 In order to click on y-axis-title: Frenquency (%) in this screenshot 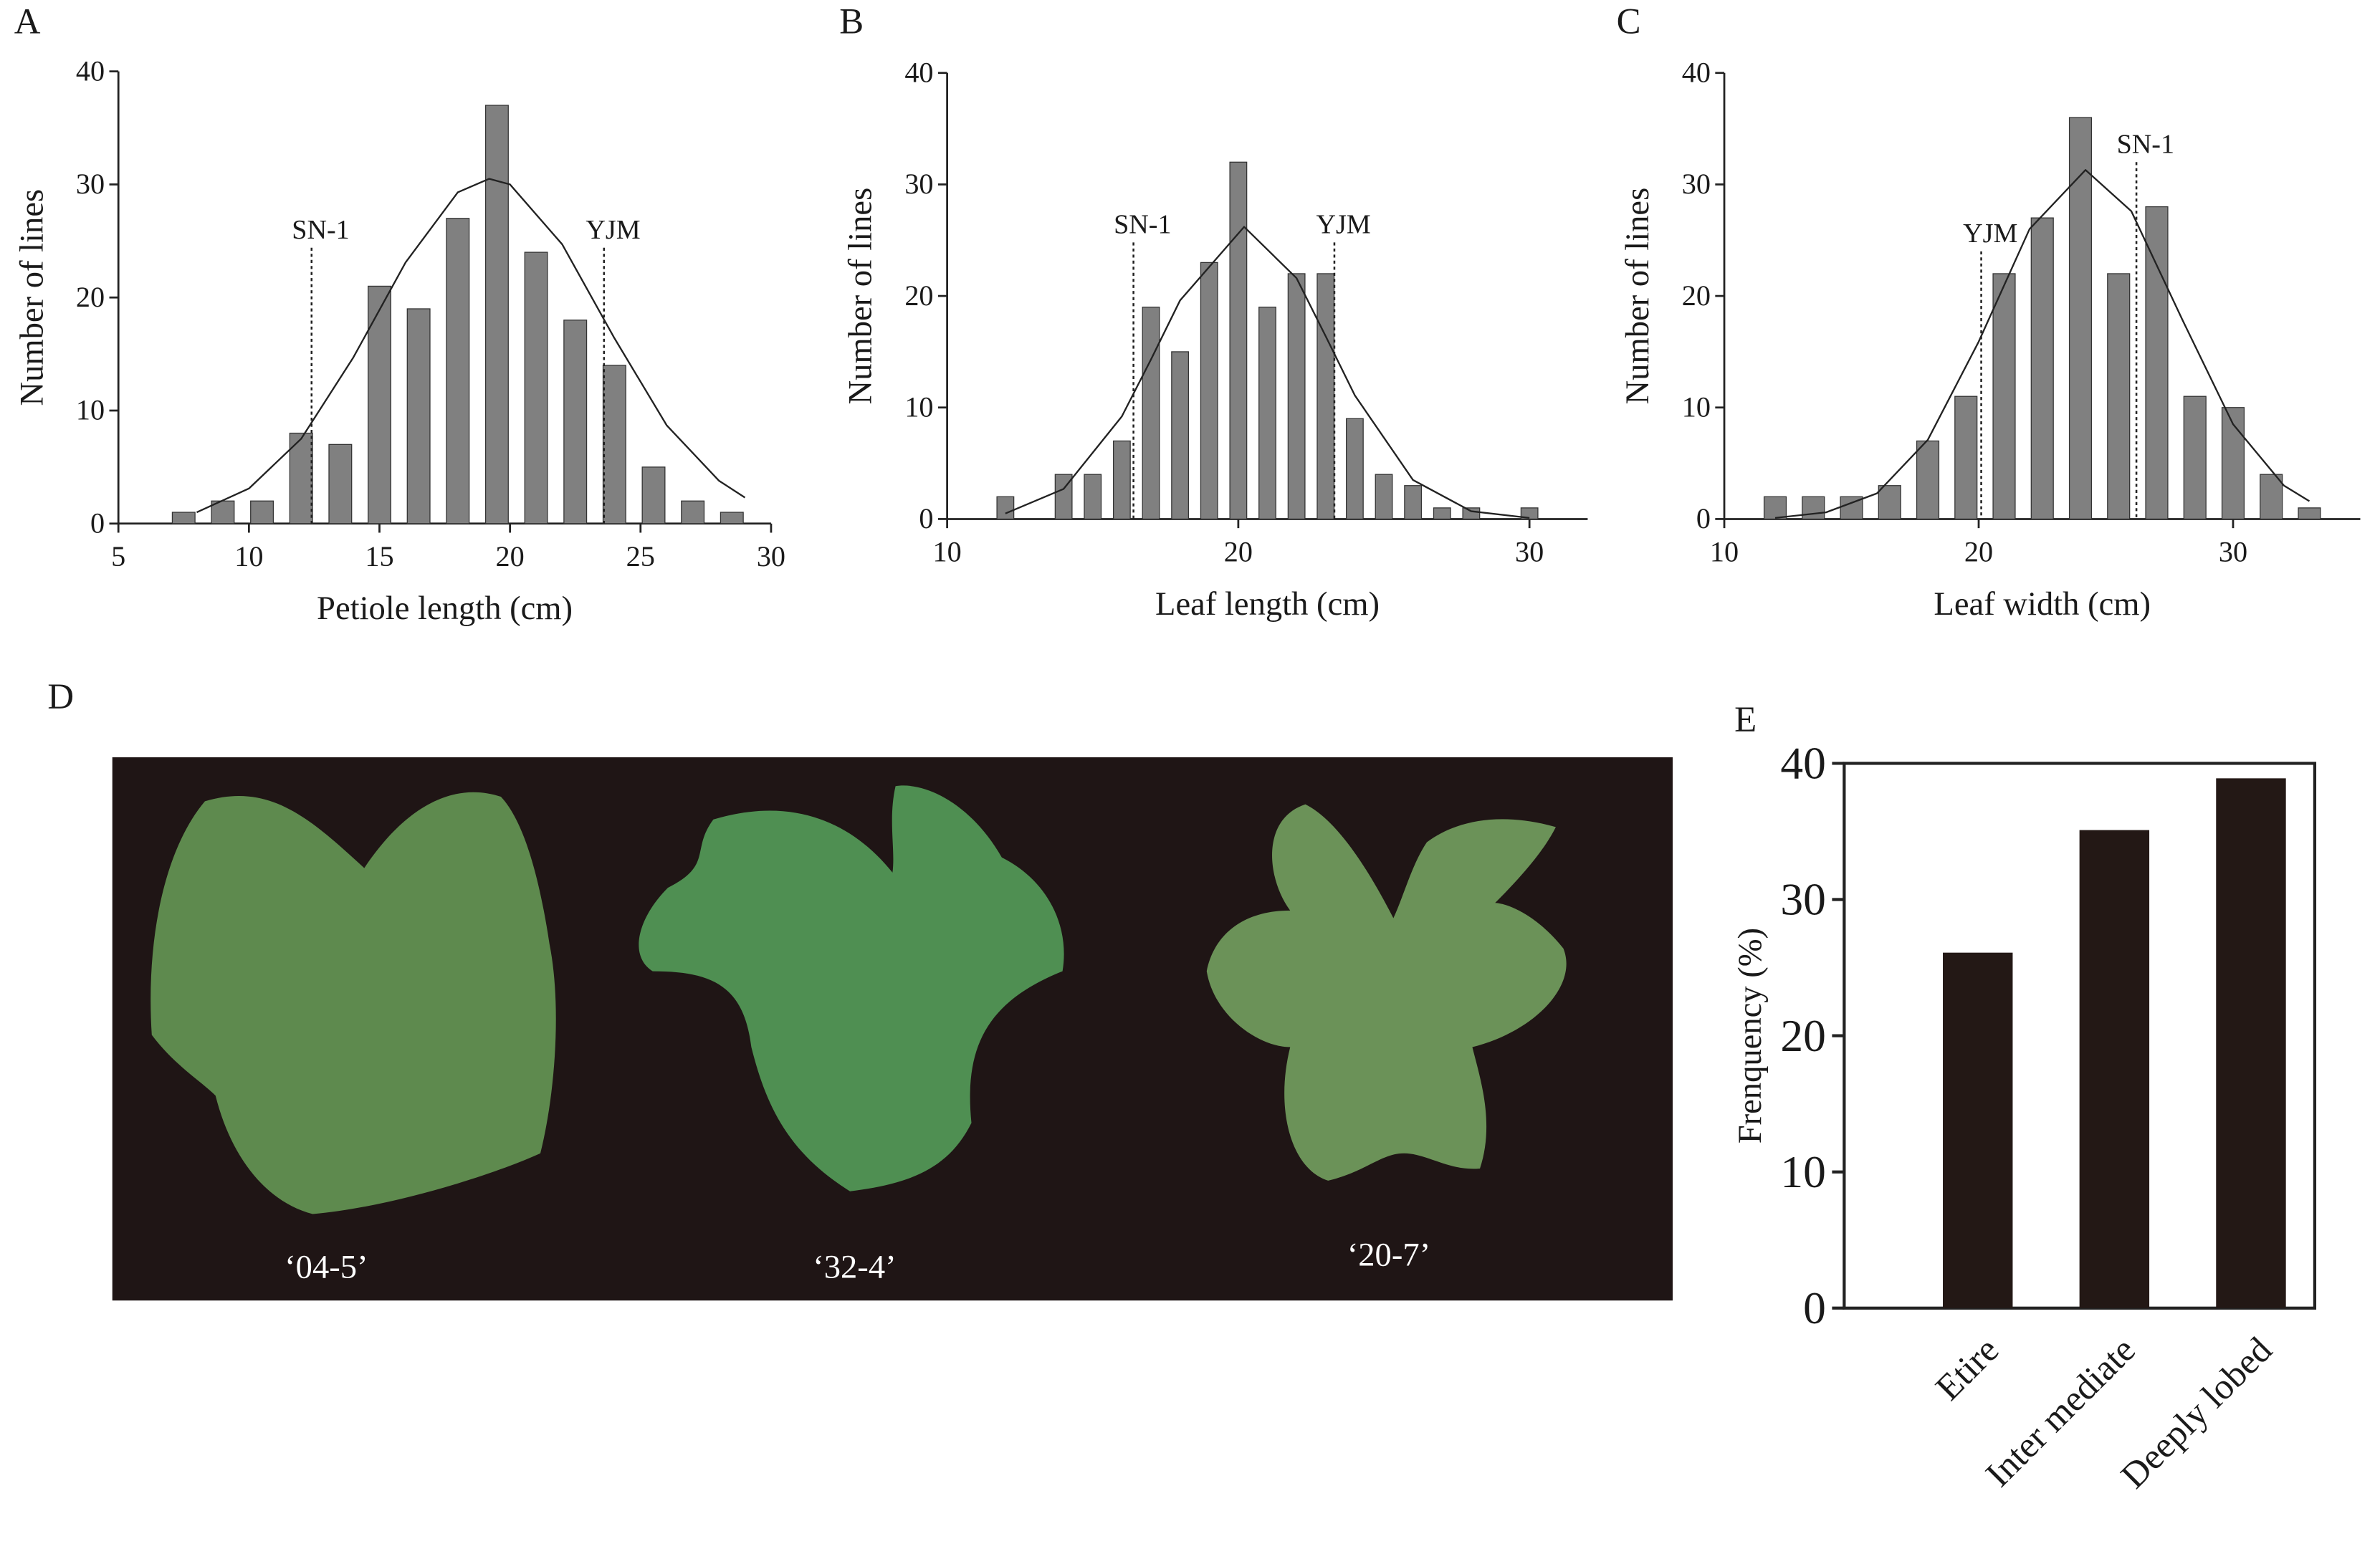, I will do `click(1750, 1035)`.